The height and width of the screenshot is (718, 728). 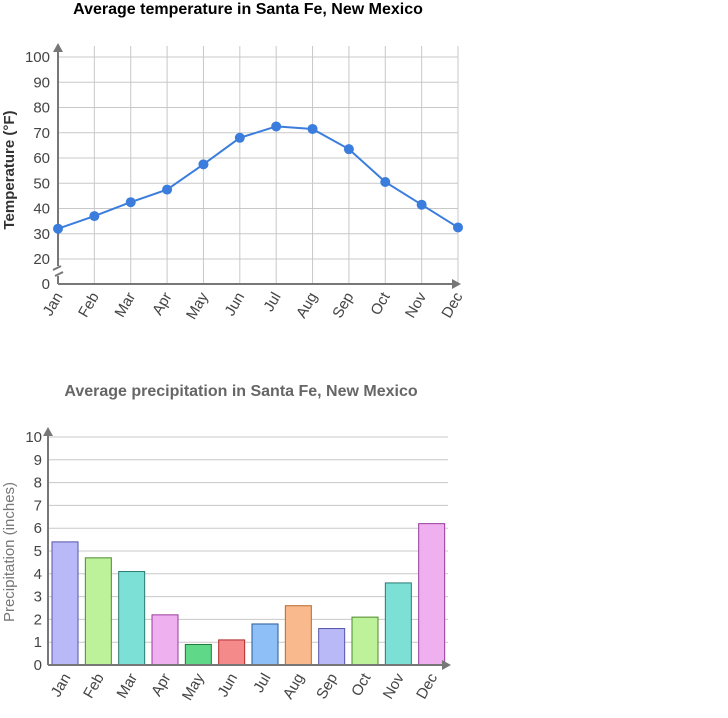 What do you see at coordinates (41, 234) in the screenshot?
I see `y-tick-label: 30` at bounding box center [41, 234].